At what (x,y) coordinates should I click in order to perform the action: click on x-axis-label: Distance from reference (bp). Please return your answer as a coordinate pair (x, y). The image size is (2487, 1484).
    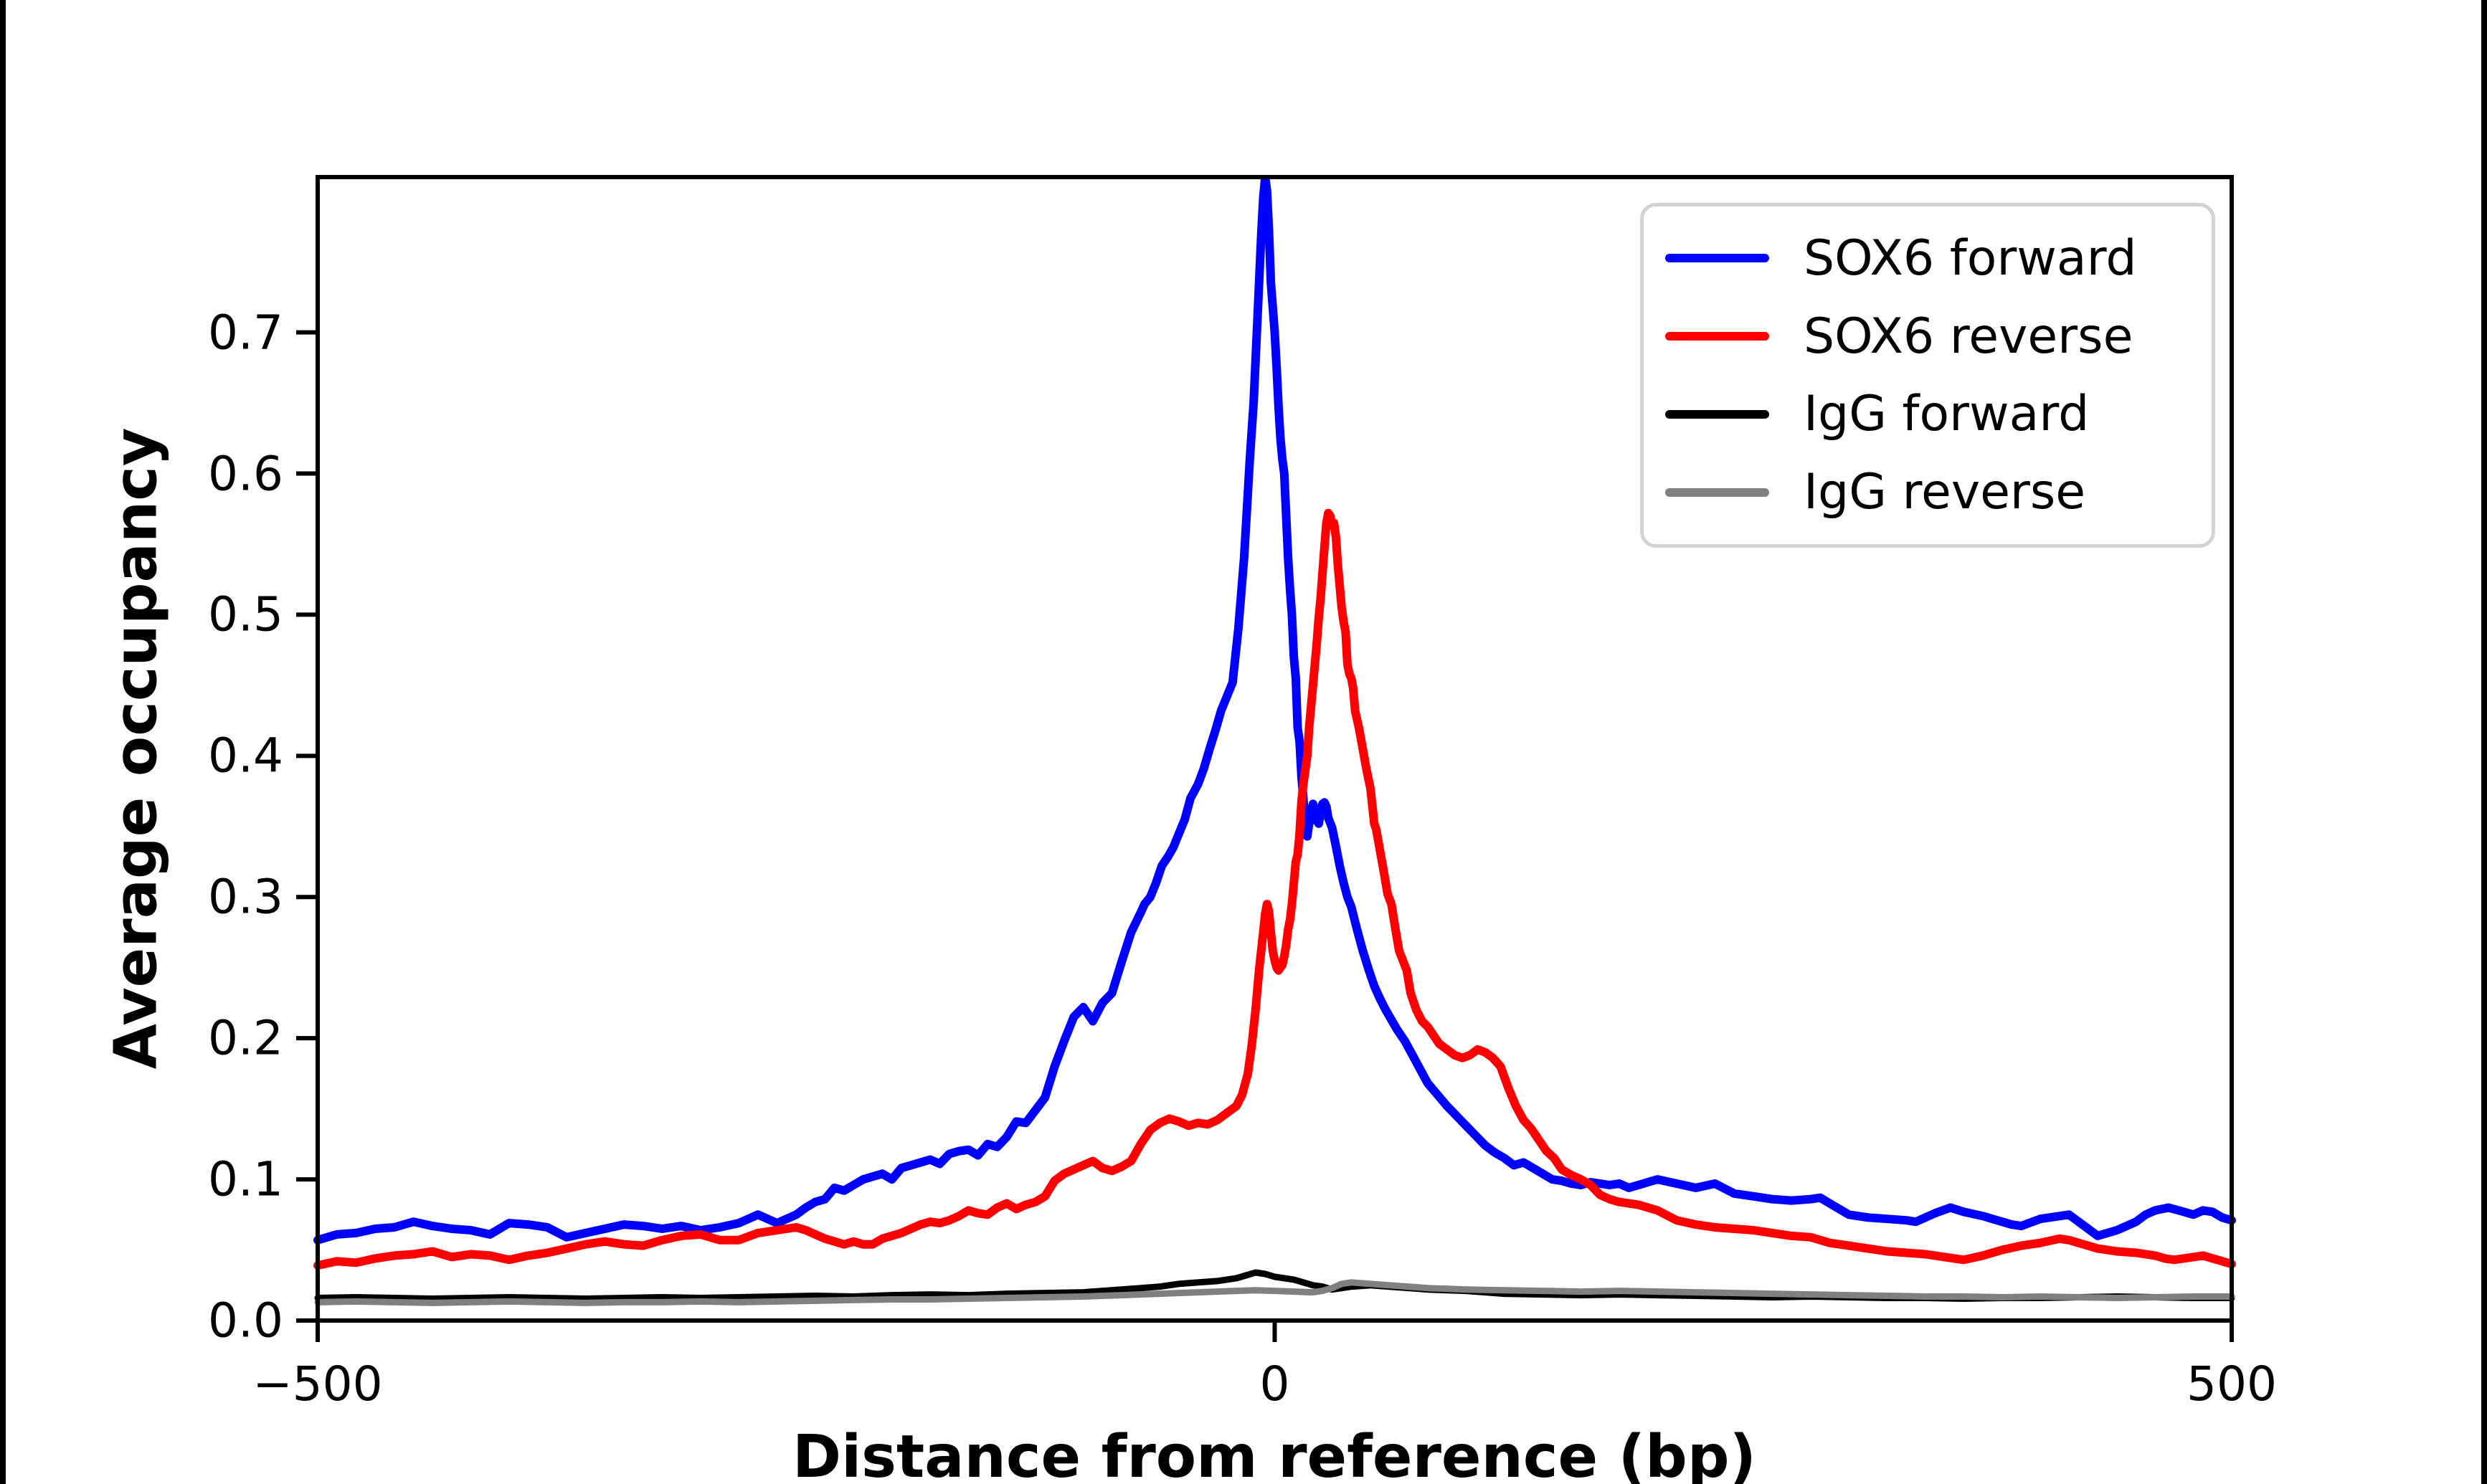
    Looking at the image, I should click on (1274, 1453).